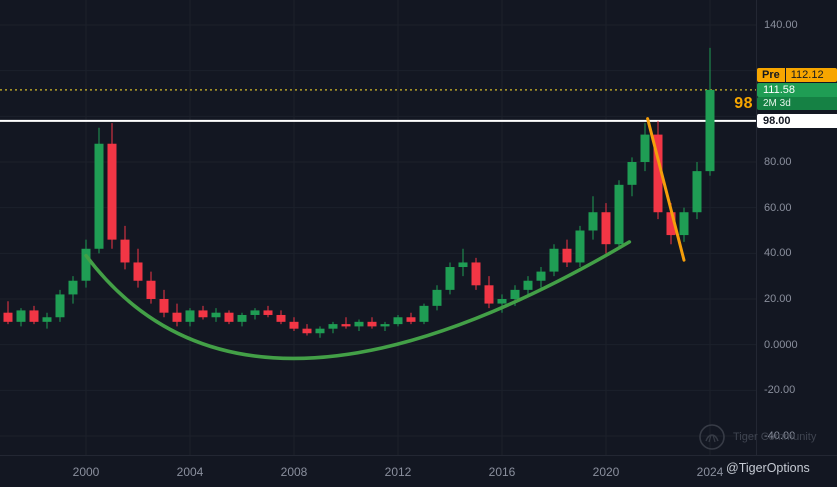  Describe the element at coordinates (666, 189) in the screenshot. I see `downtrend-line` at that location.